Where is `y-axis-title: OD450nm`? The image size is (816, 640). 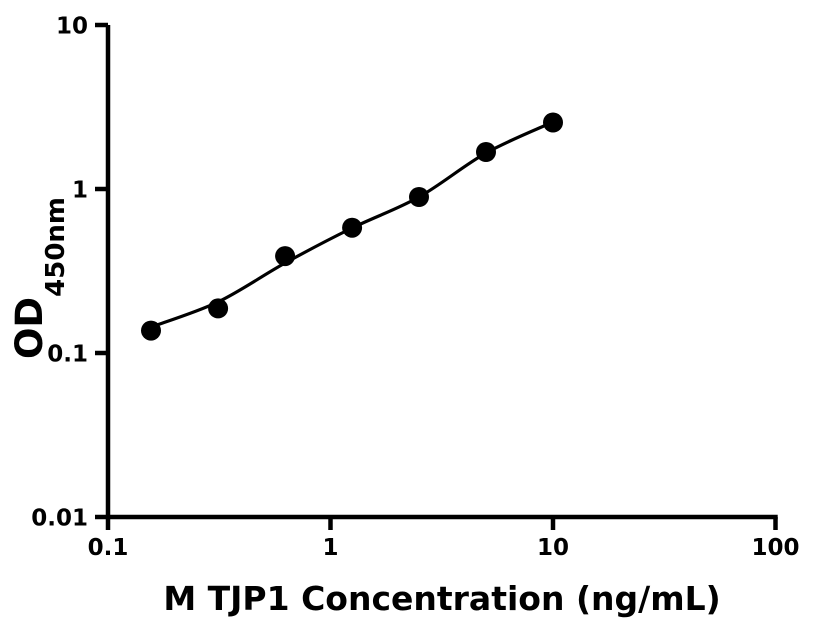
y-axis-title: OD450nm is located at coordinates (39, 278).